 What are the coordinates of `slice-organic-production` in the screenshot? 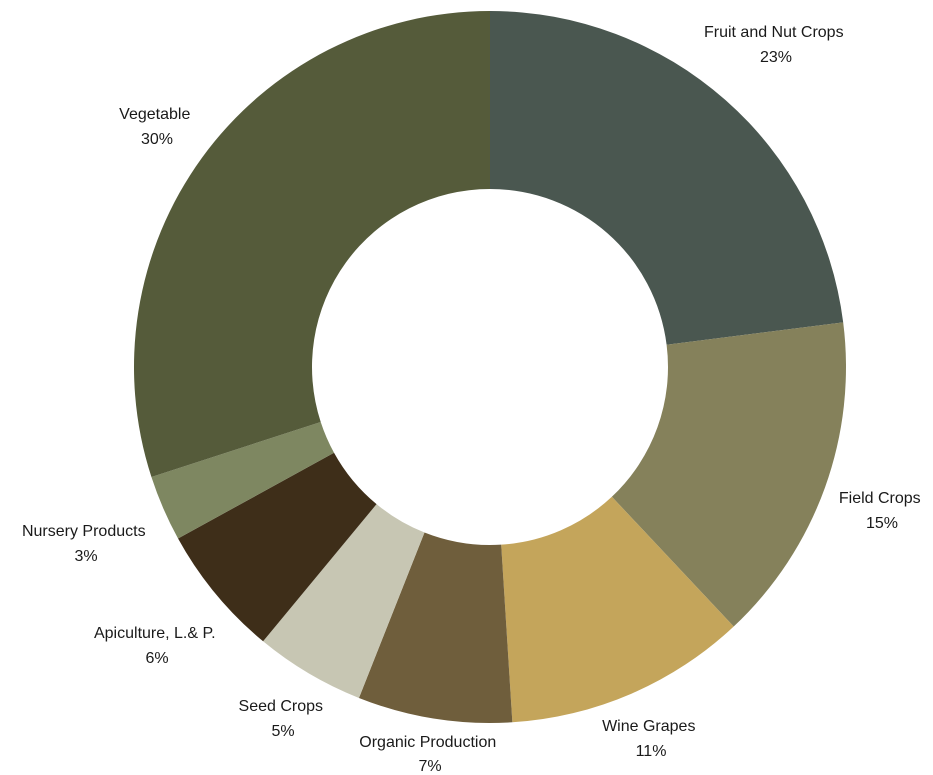 It's located at (435, 627).